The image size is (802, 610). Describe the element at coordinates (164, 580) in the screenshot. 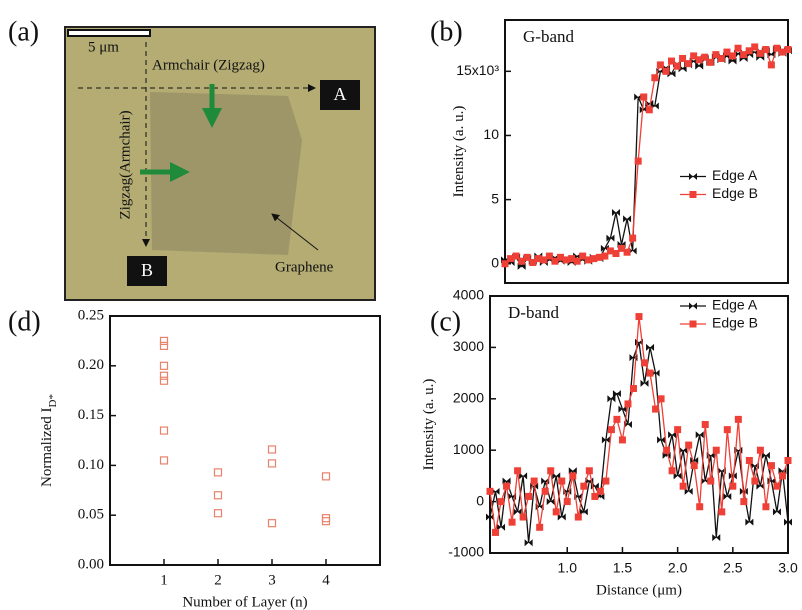

I see `x-tick-label: 1` at that location.